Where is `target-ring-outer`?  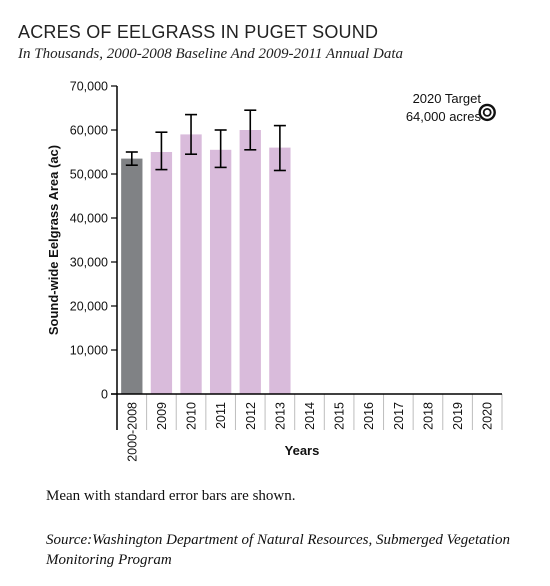 target-ring-outer is located at coordinates (487, 112).